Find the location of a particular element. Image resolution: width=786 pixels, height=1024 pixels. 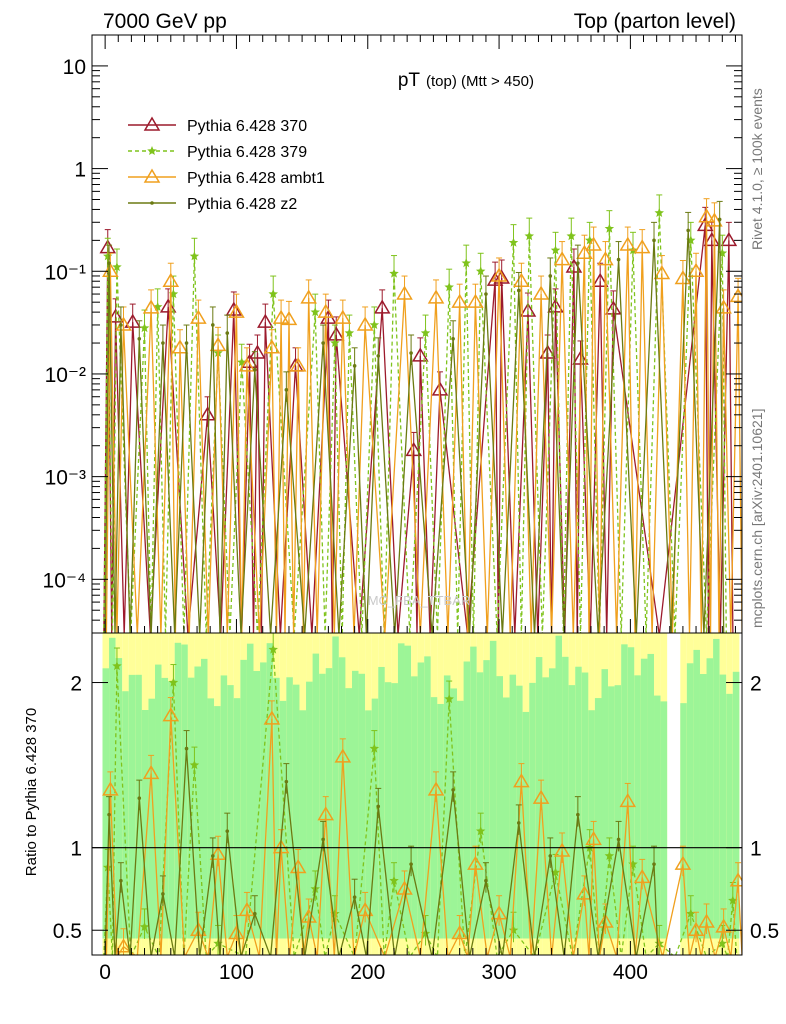

ratio-ytick-label-right: 0.5 is located at coordinates (764, 931).